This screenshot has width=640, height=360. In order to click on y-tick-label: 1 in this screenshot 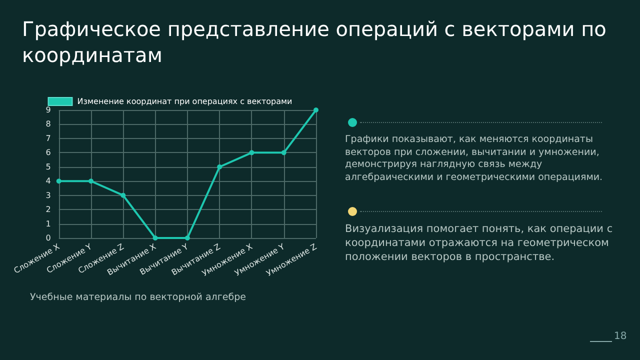, I will do `click(48, 223)`.